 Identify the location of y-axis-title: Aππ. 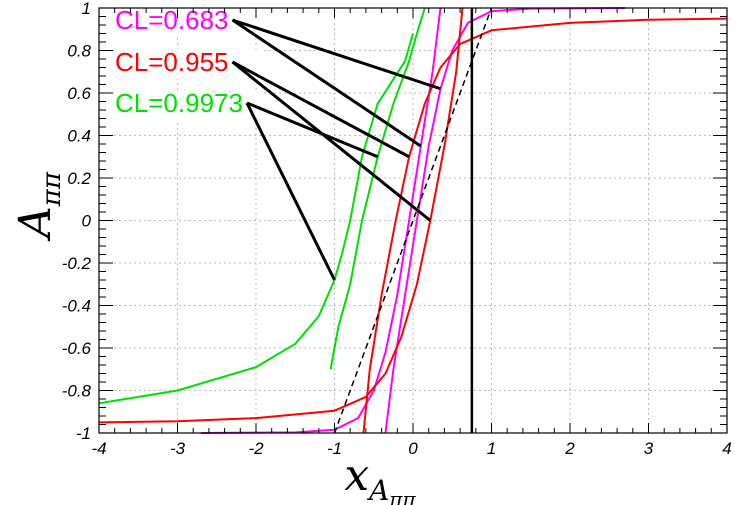
(38, 206).